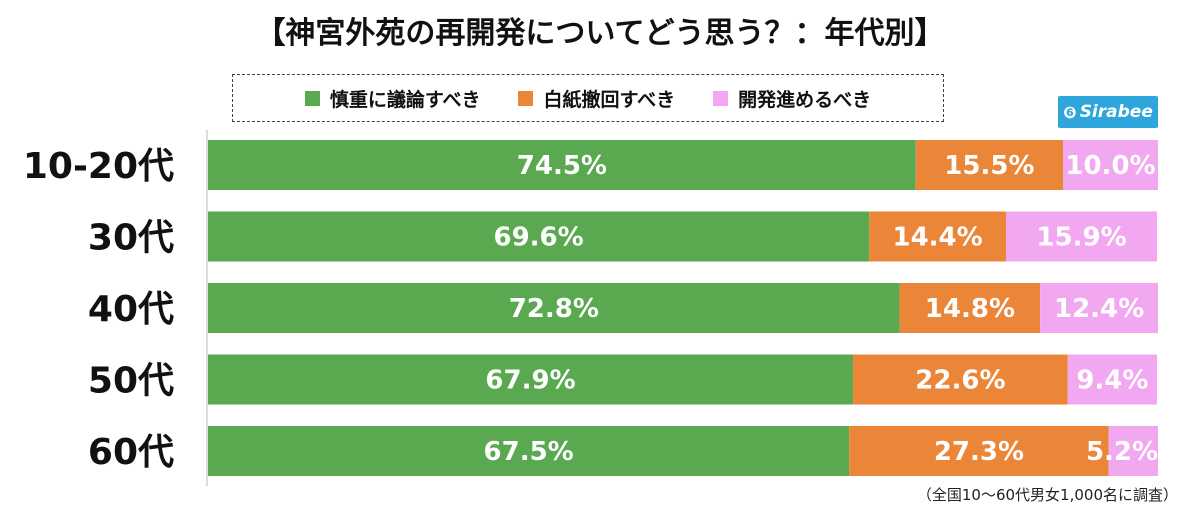 The width and height of the screenshot is (1200, 512). I want to click on legend: 慎重に議論すべき 白紙撤回すべき 開発進めるべき, so click(588, 98).